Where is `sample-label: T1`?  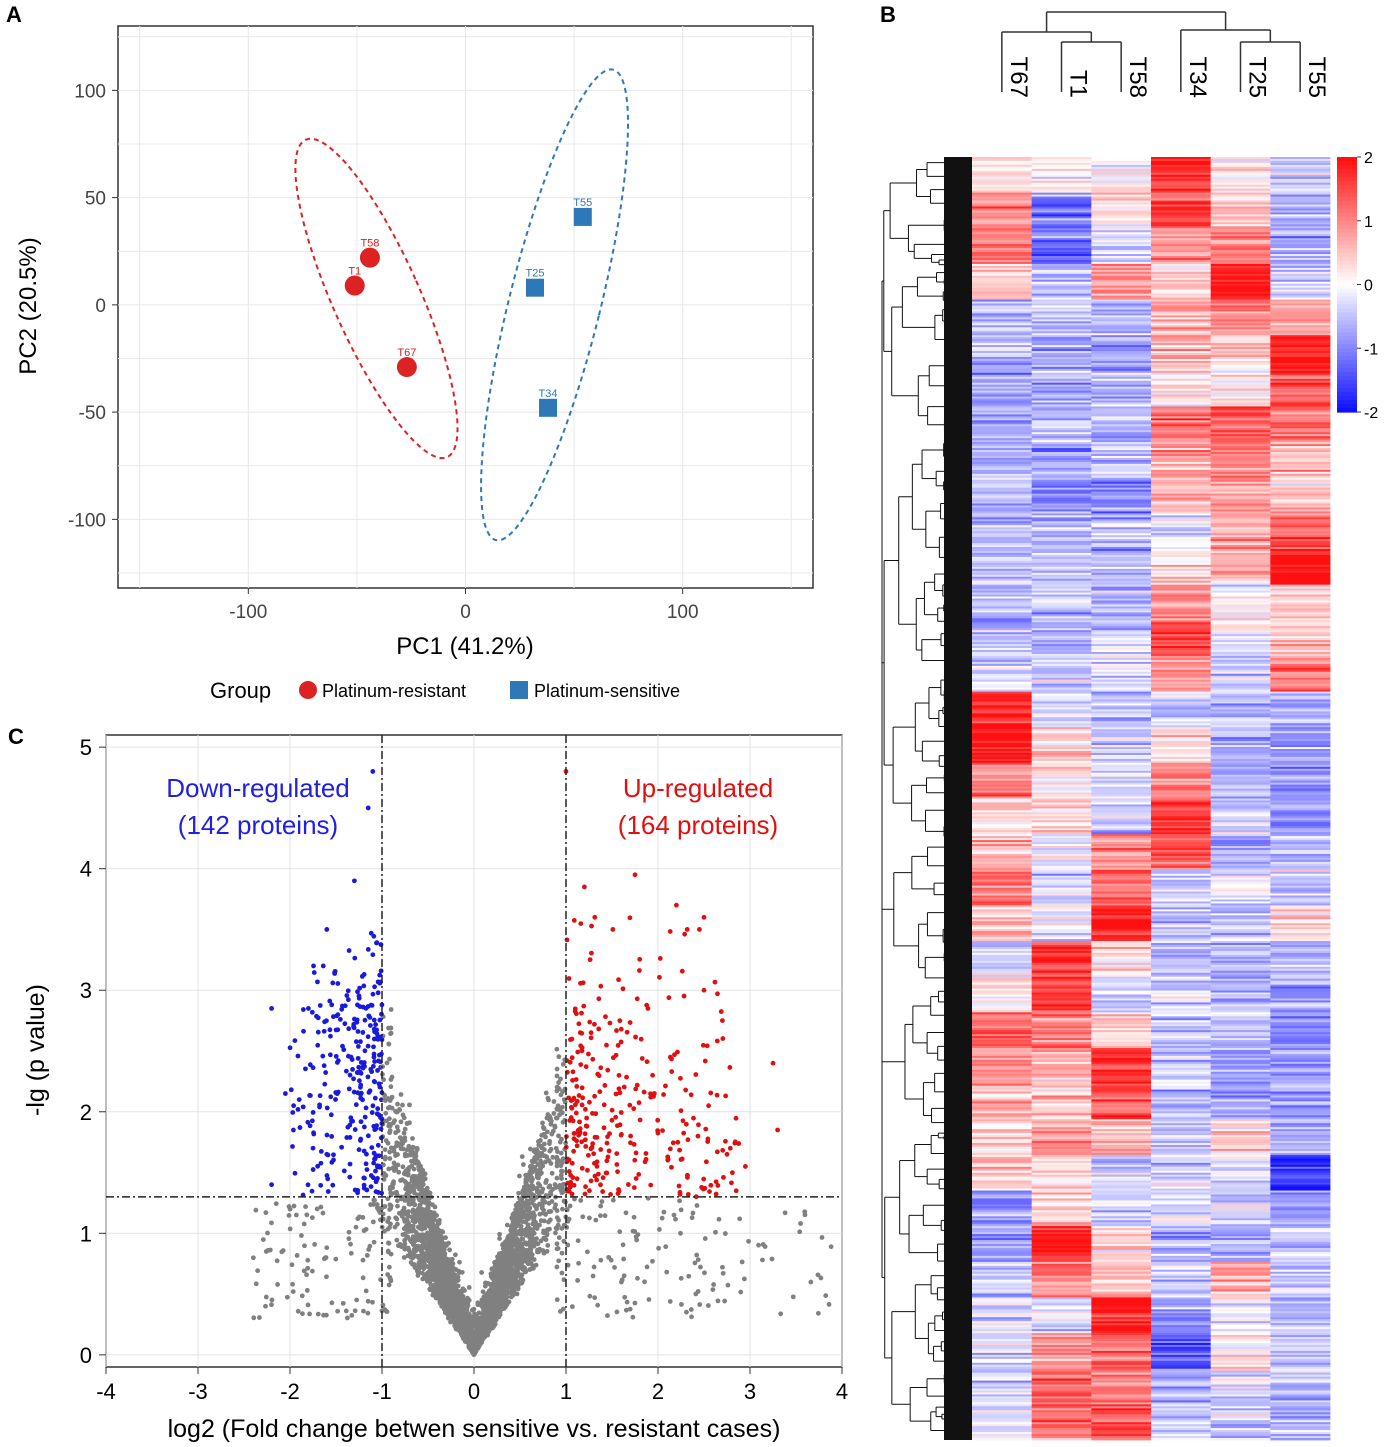 sample-label: T1 is located at coordinates (354, 272).